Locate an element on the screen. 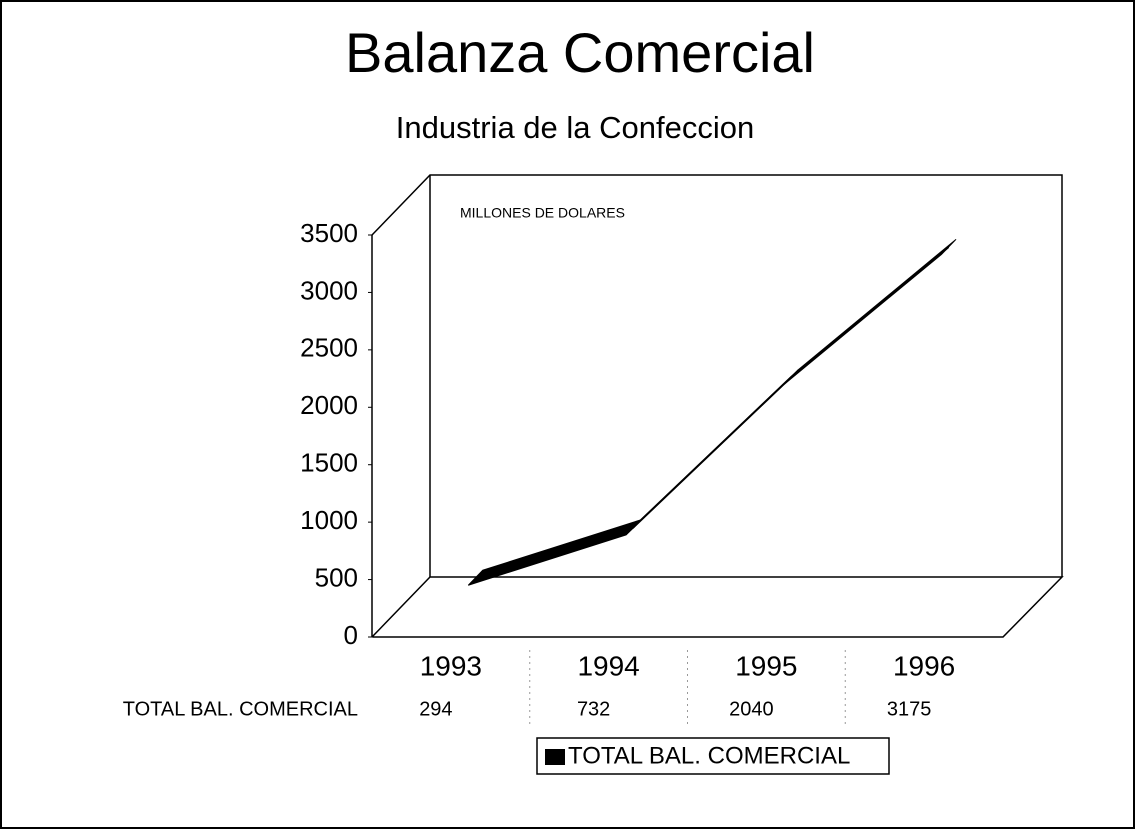 The height and width of the screenshot is (829, 1135). x-tick-label: 1994 is located at coordinates (608, 665).